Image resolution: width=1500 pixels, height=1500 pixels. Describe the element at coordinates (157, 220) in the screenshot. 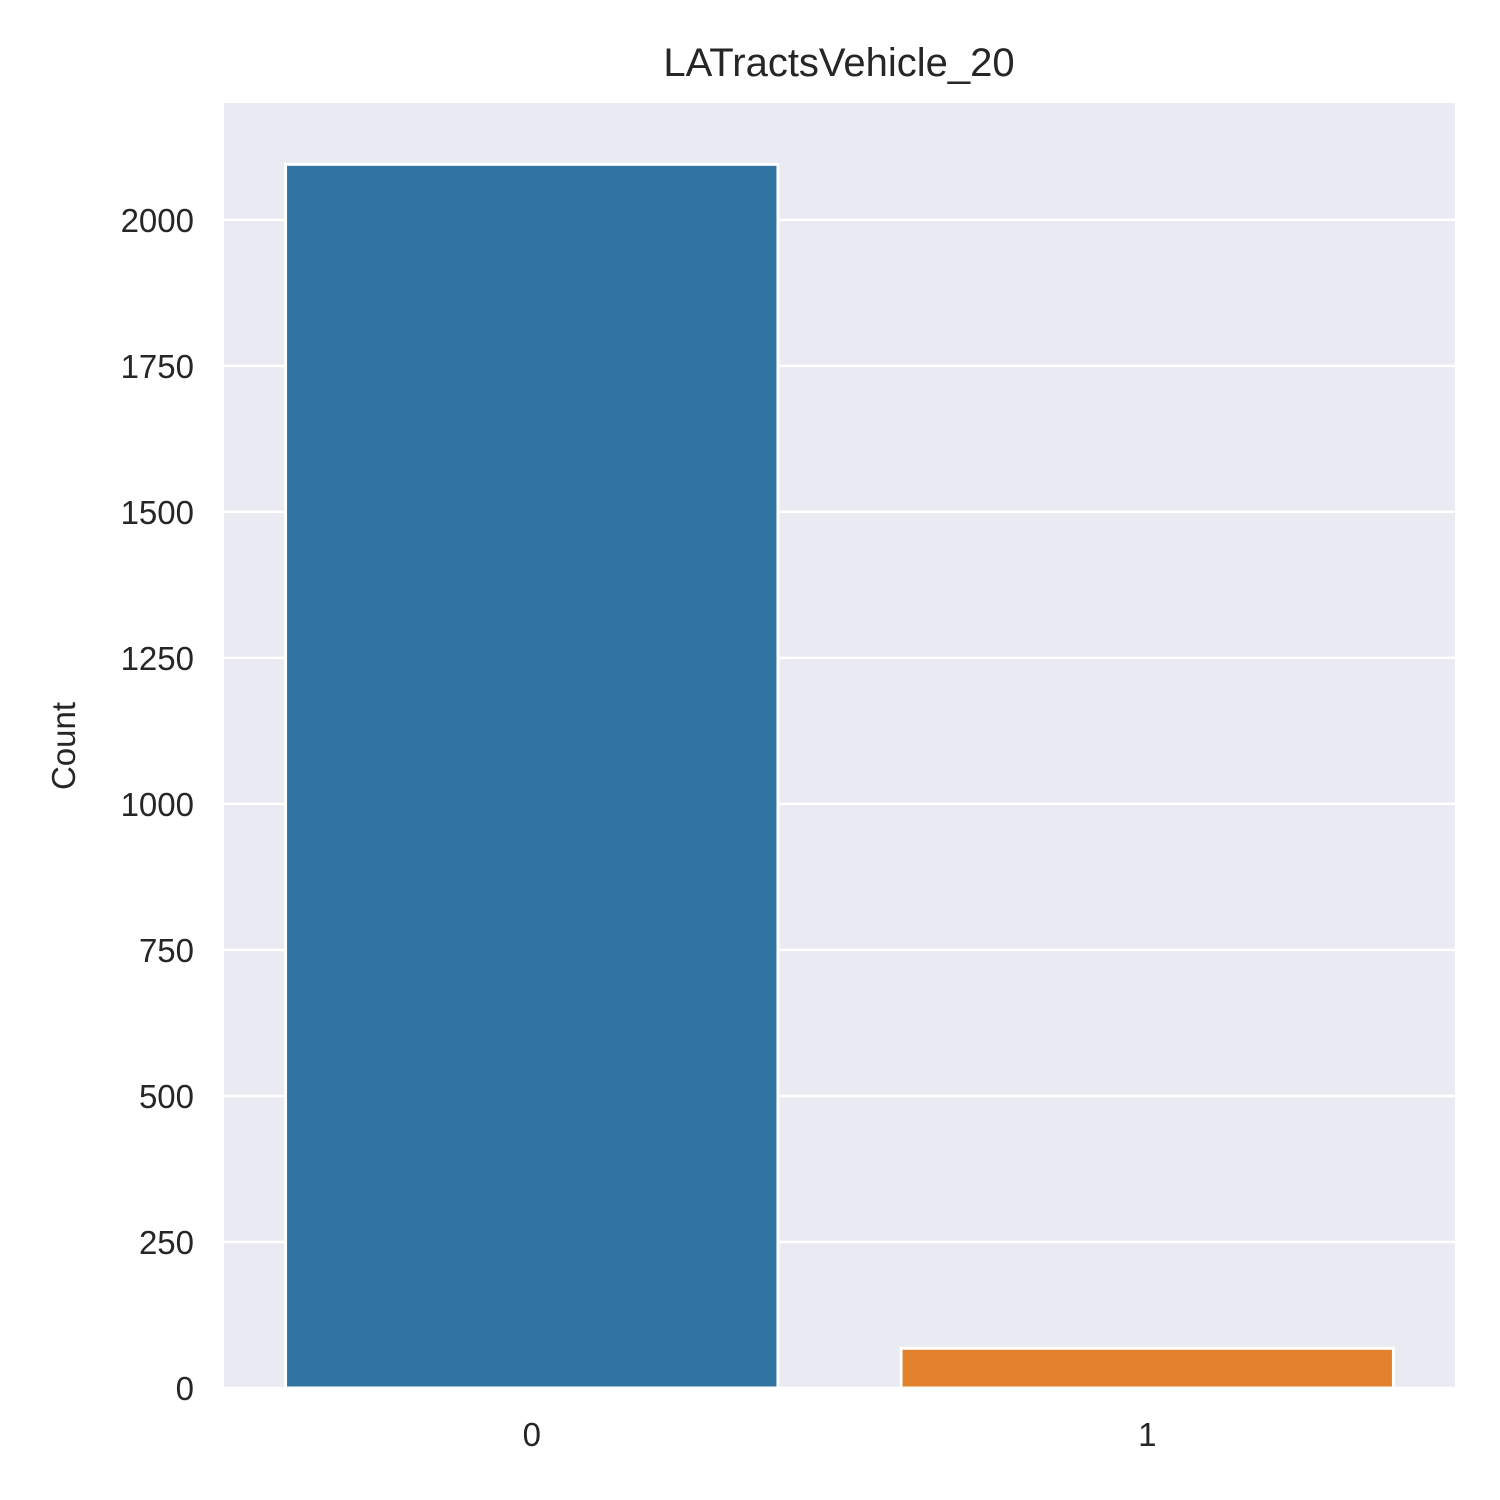

I see `y-tick-label: 2000` at that location.